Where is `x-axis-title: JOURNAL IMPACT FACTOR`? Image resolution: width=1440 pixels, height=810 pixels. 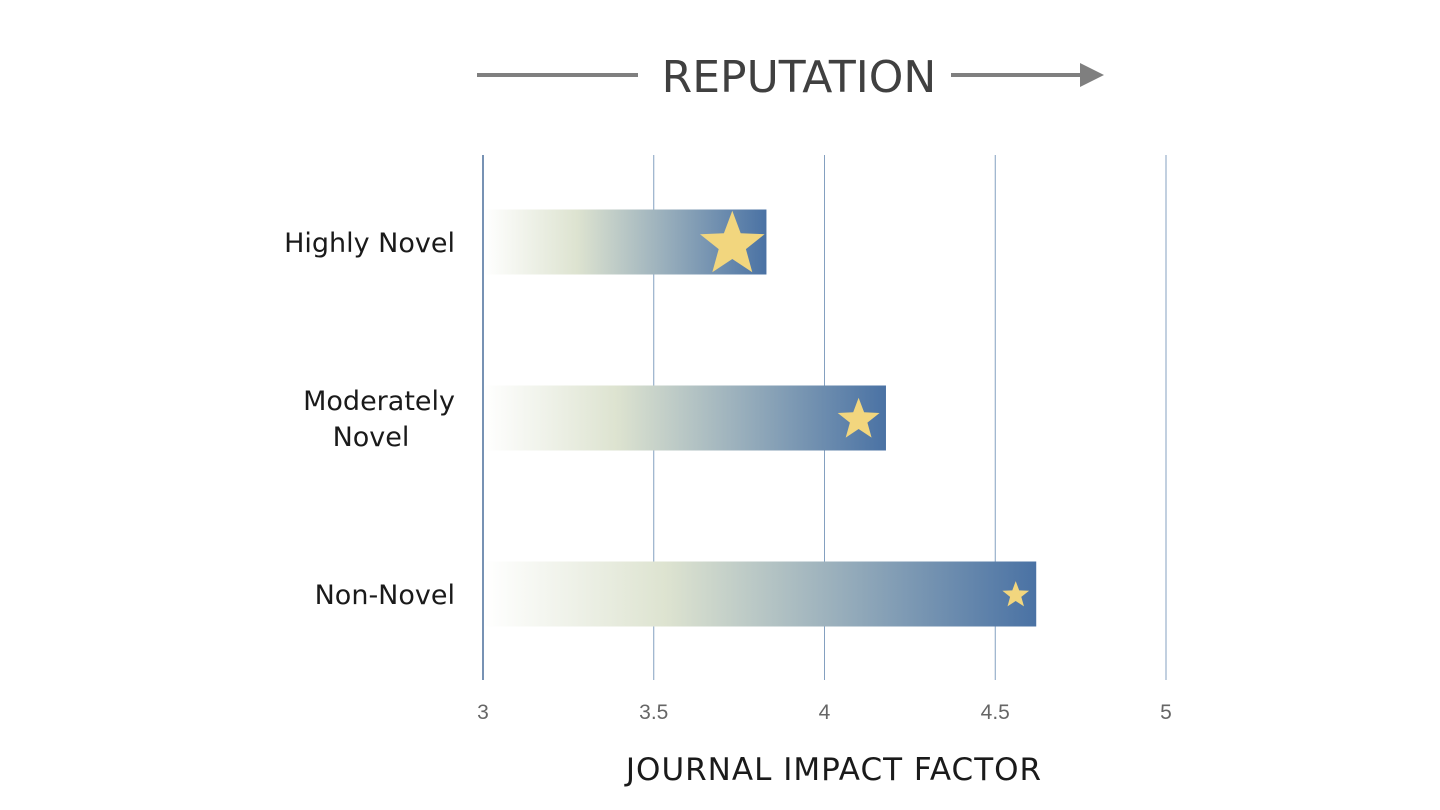 x-axis-title: JOURNAL IMPACT FACTOR is located at coordinates (833, 770).